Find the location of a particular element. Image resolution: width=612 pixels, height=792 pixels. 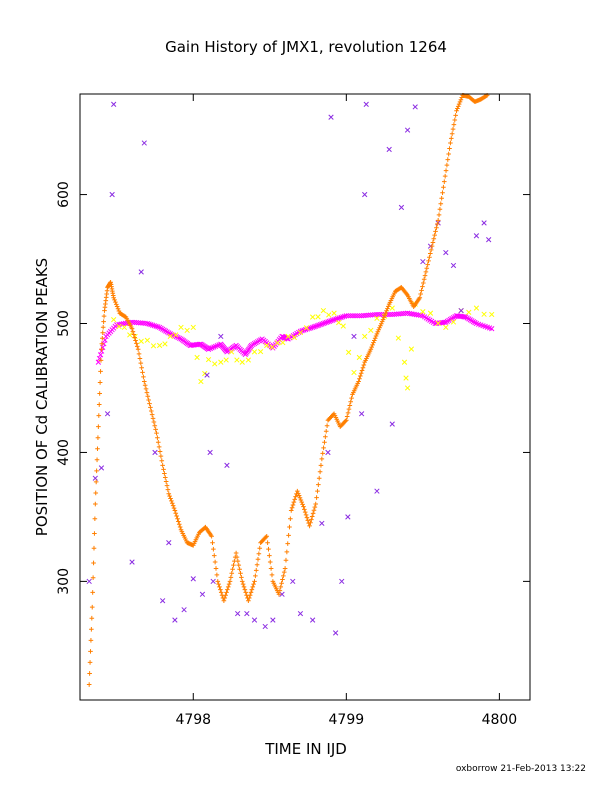

y-axis-label: POSITION OF Cd CALIBRATION PEAKS is located at coordinates (42, 397).